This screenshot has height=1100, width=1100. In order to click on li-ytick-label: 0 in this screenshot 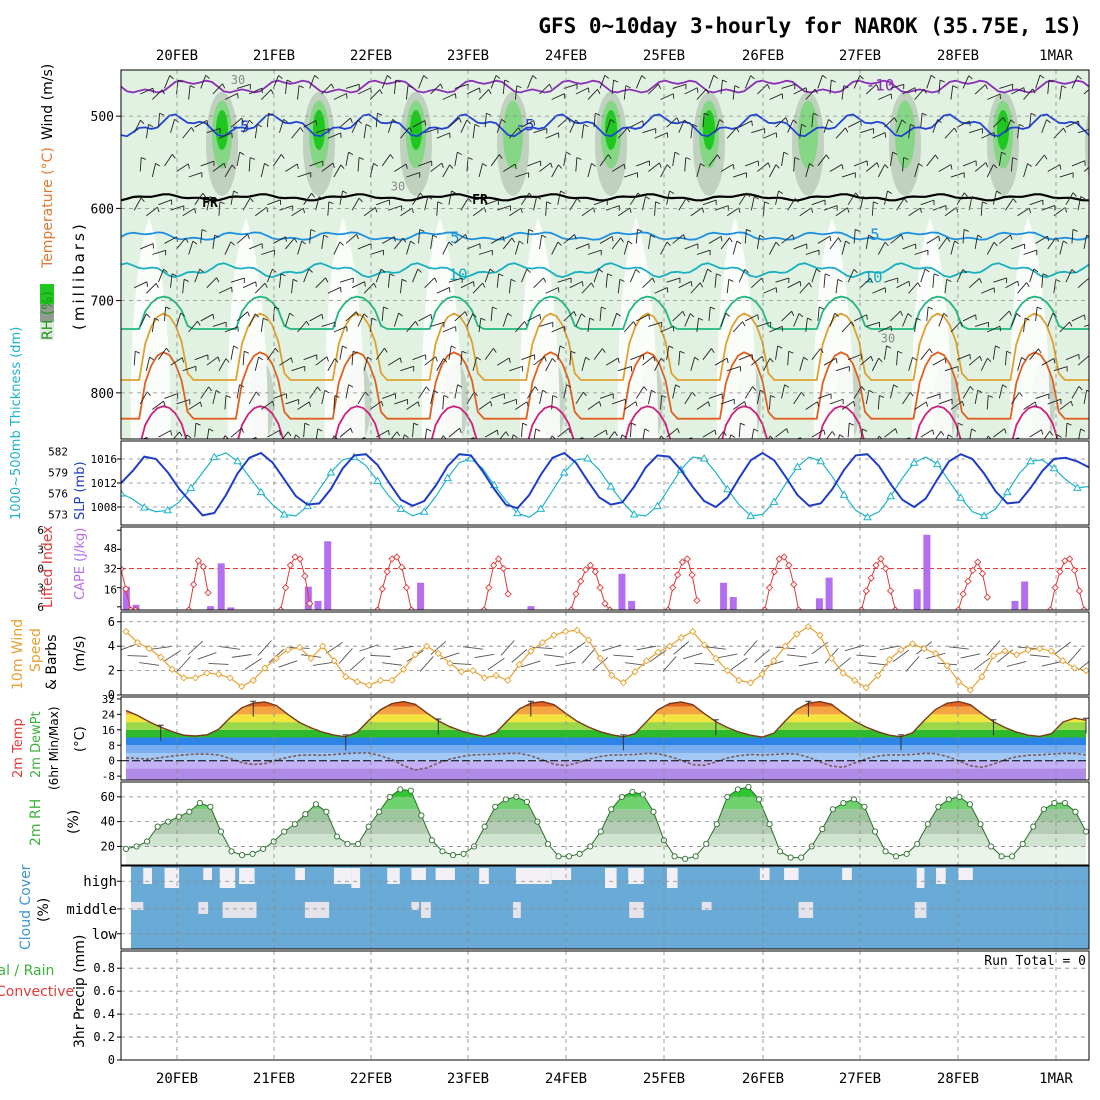, I will do `click(40, 569)`.